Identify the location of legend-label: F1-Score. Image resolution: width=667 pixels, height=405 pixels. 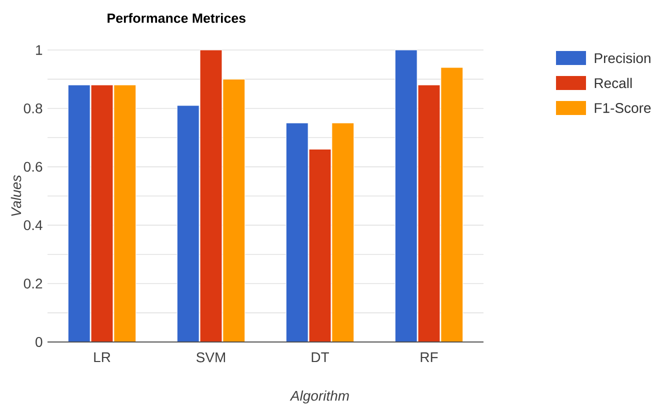
(622, 108).